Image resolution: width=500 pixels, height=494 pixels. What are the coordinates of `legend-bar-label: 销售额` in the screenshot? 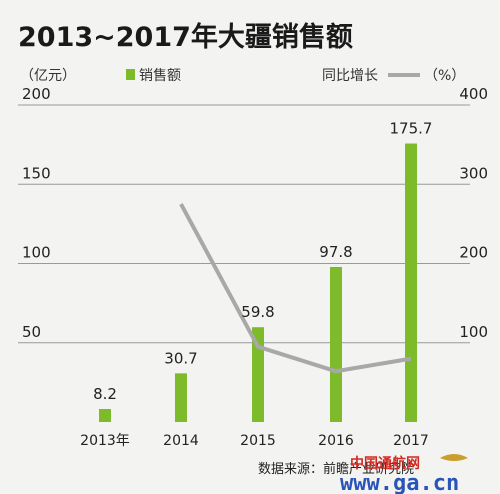 It's located at (160, 76).